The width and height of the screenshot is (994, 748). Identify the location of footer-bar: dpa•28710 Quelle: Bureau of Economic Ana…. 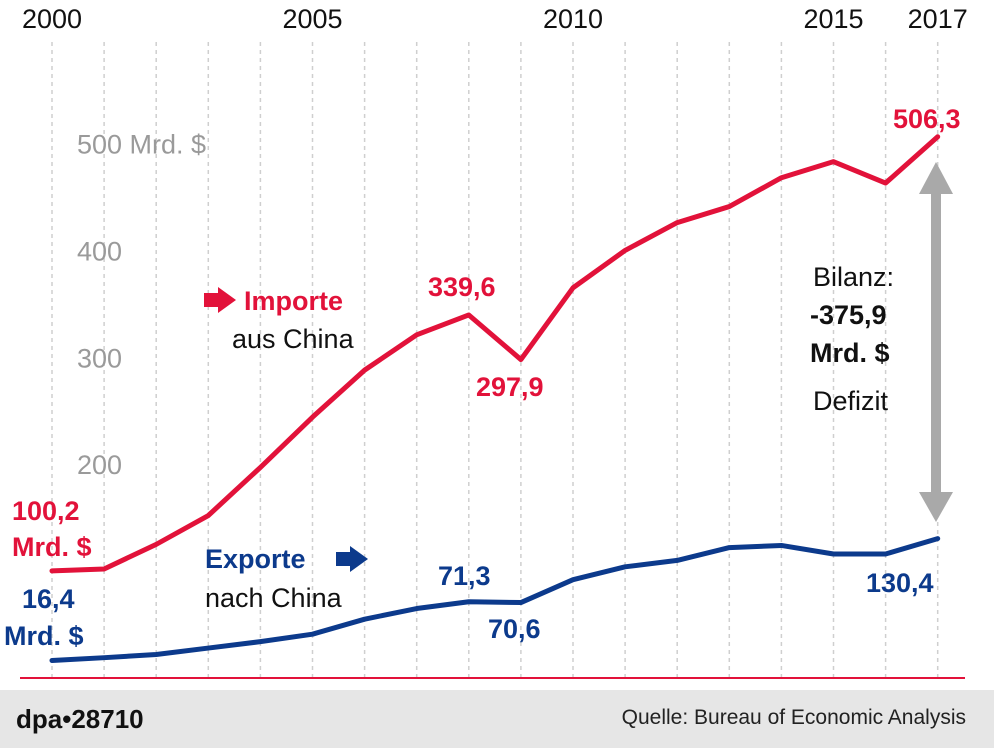
(497, 719).